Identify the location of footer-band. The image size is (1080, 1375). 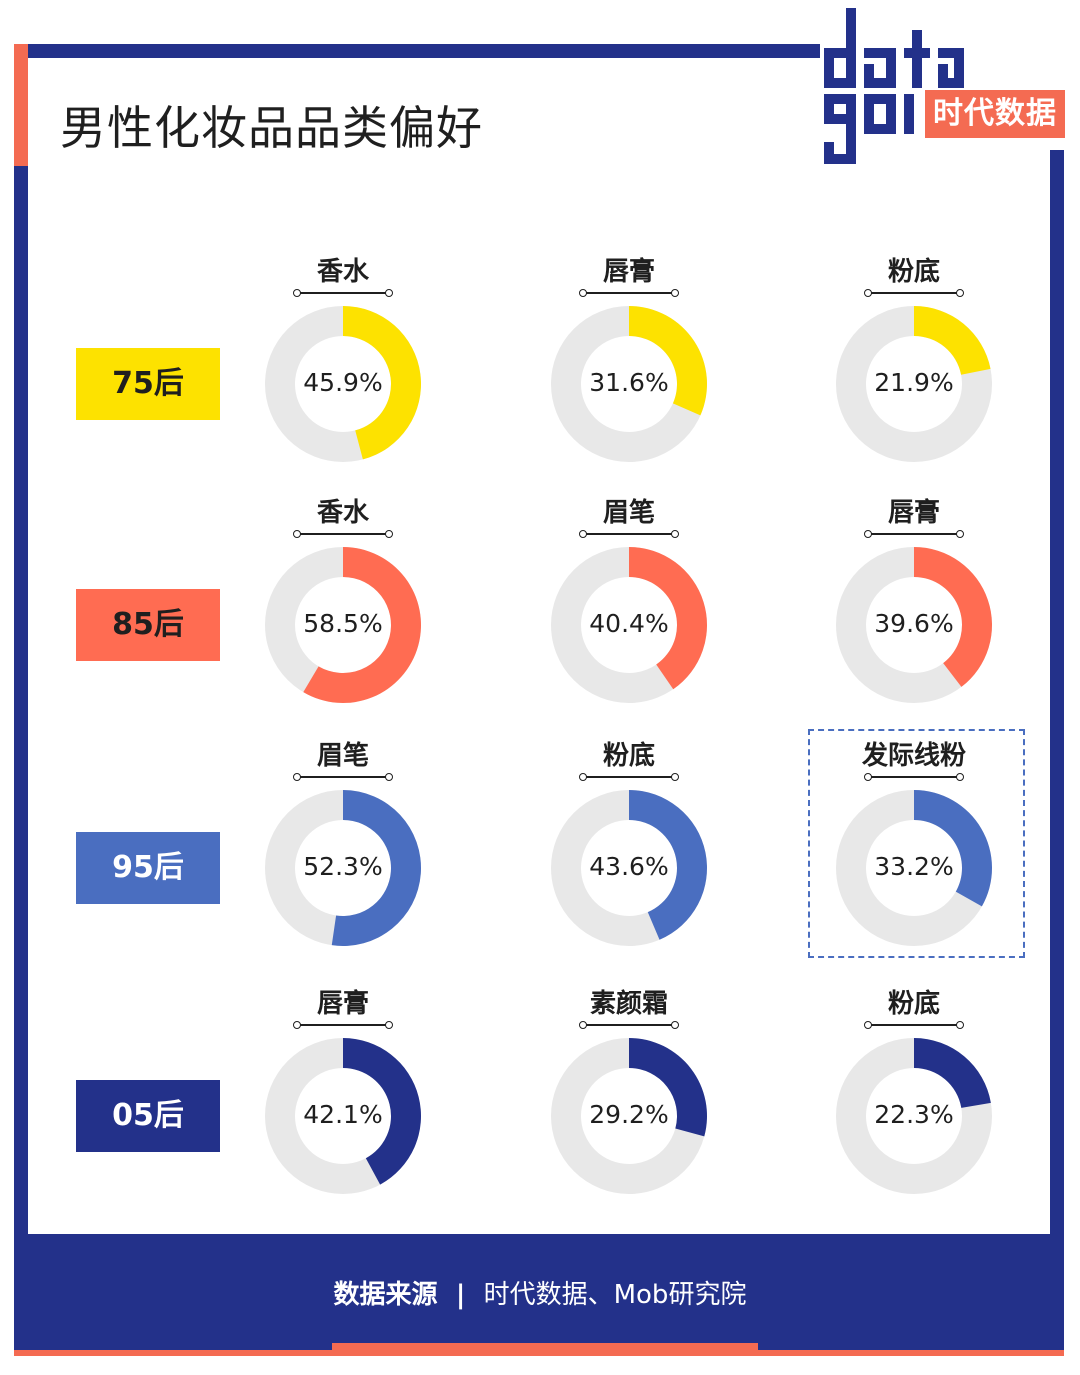
(539, 1292).